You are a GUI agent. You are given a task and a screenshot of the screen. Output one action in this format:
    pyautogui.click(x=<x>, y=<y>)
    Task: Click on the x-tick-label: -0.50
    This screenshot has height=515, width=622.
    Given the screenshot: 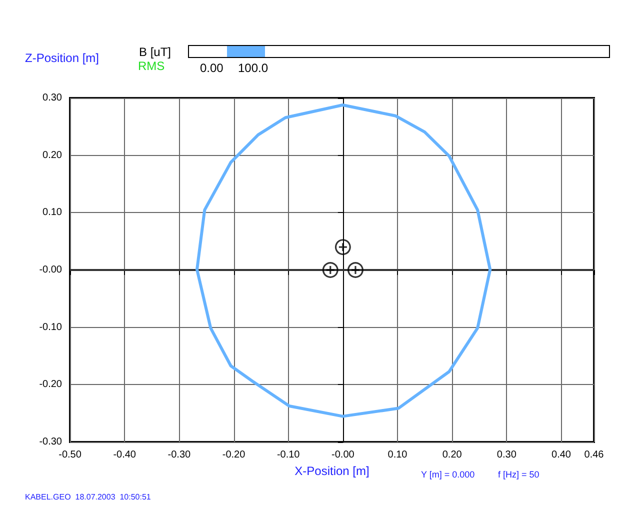 What is the action you would take?
    pyautogui.click(x=70, y=455)
    